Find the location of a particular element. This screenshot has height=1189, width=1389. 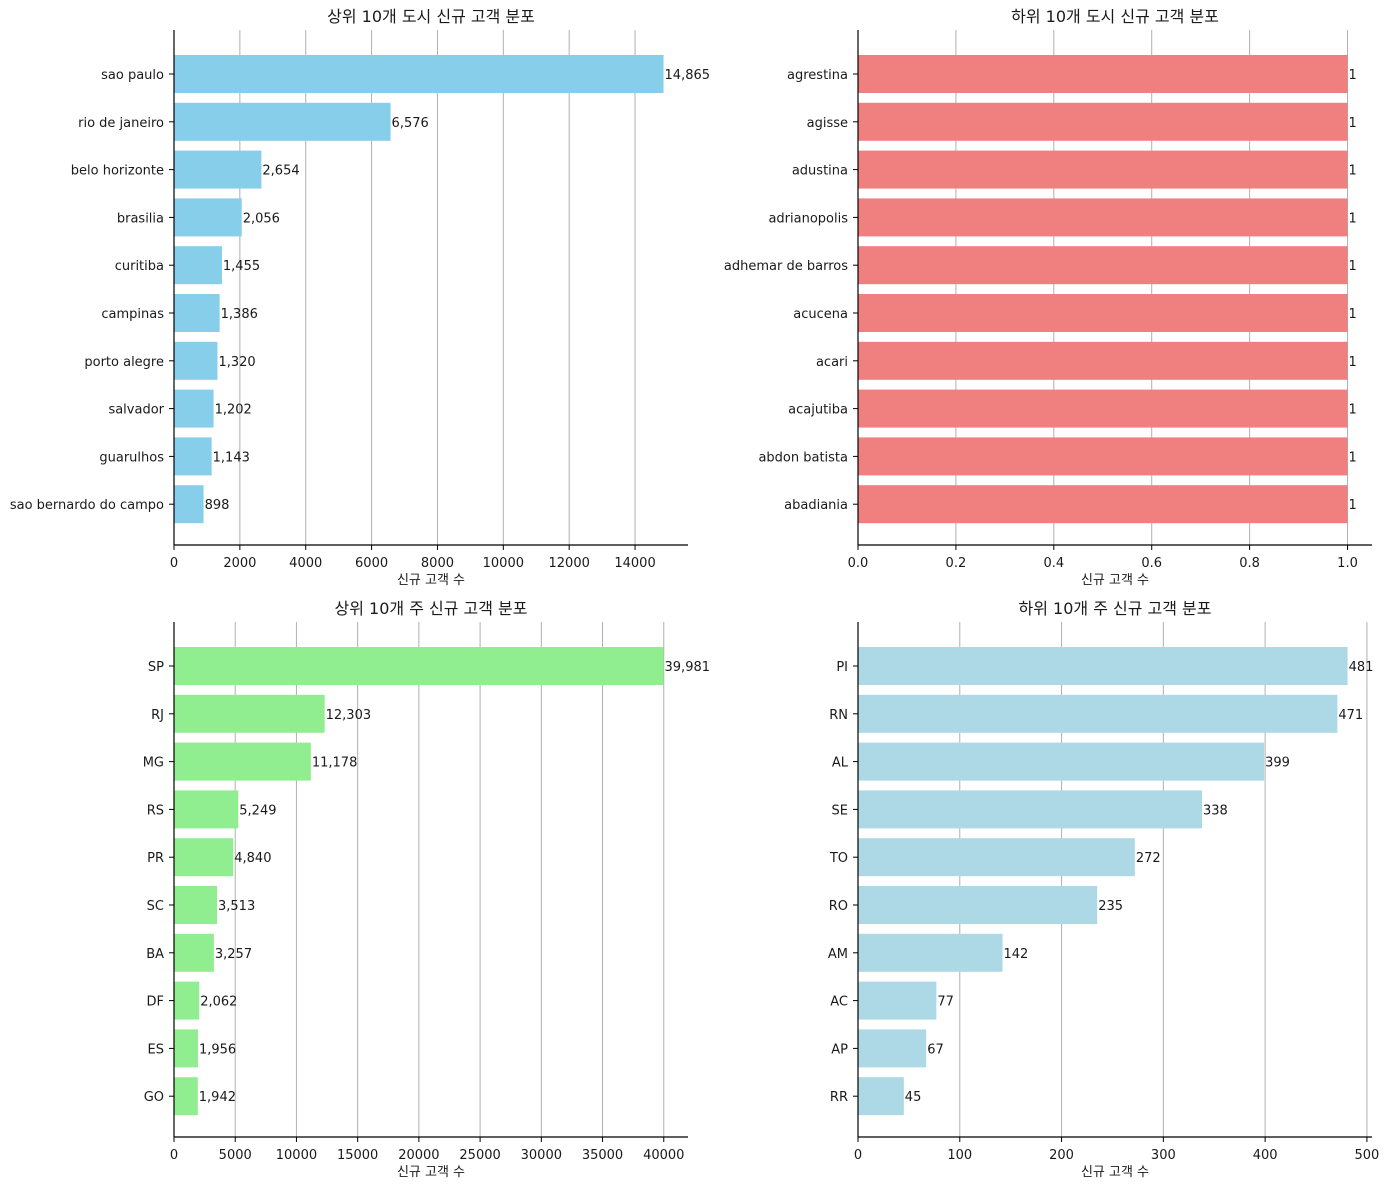

category-label: campinas is located at coordinates (132, 314).